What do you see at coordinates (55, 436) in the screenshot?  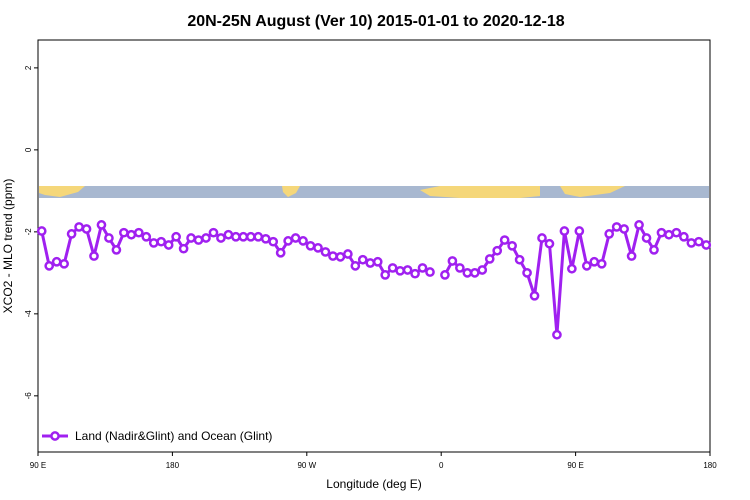 I see `legend-marker` at bounding box center [55, 436].